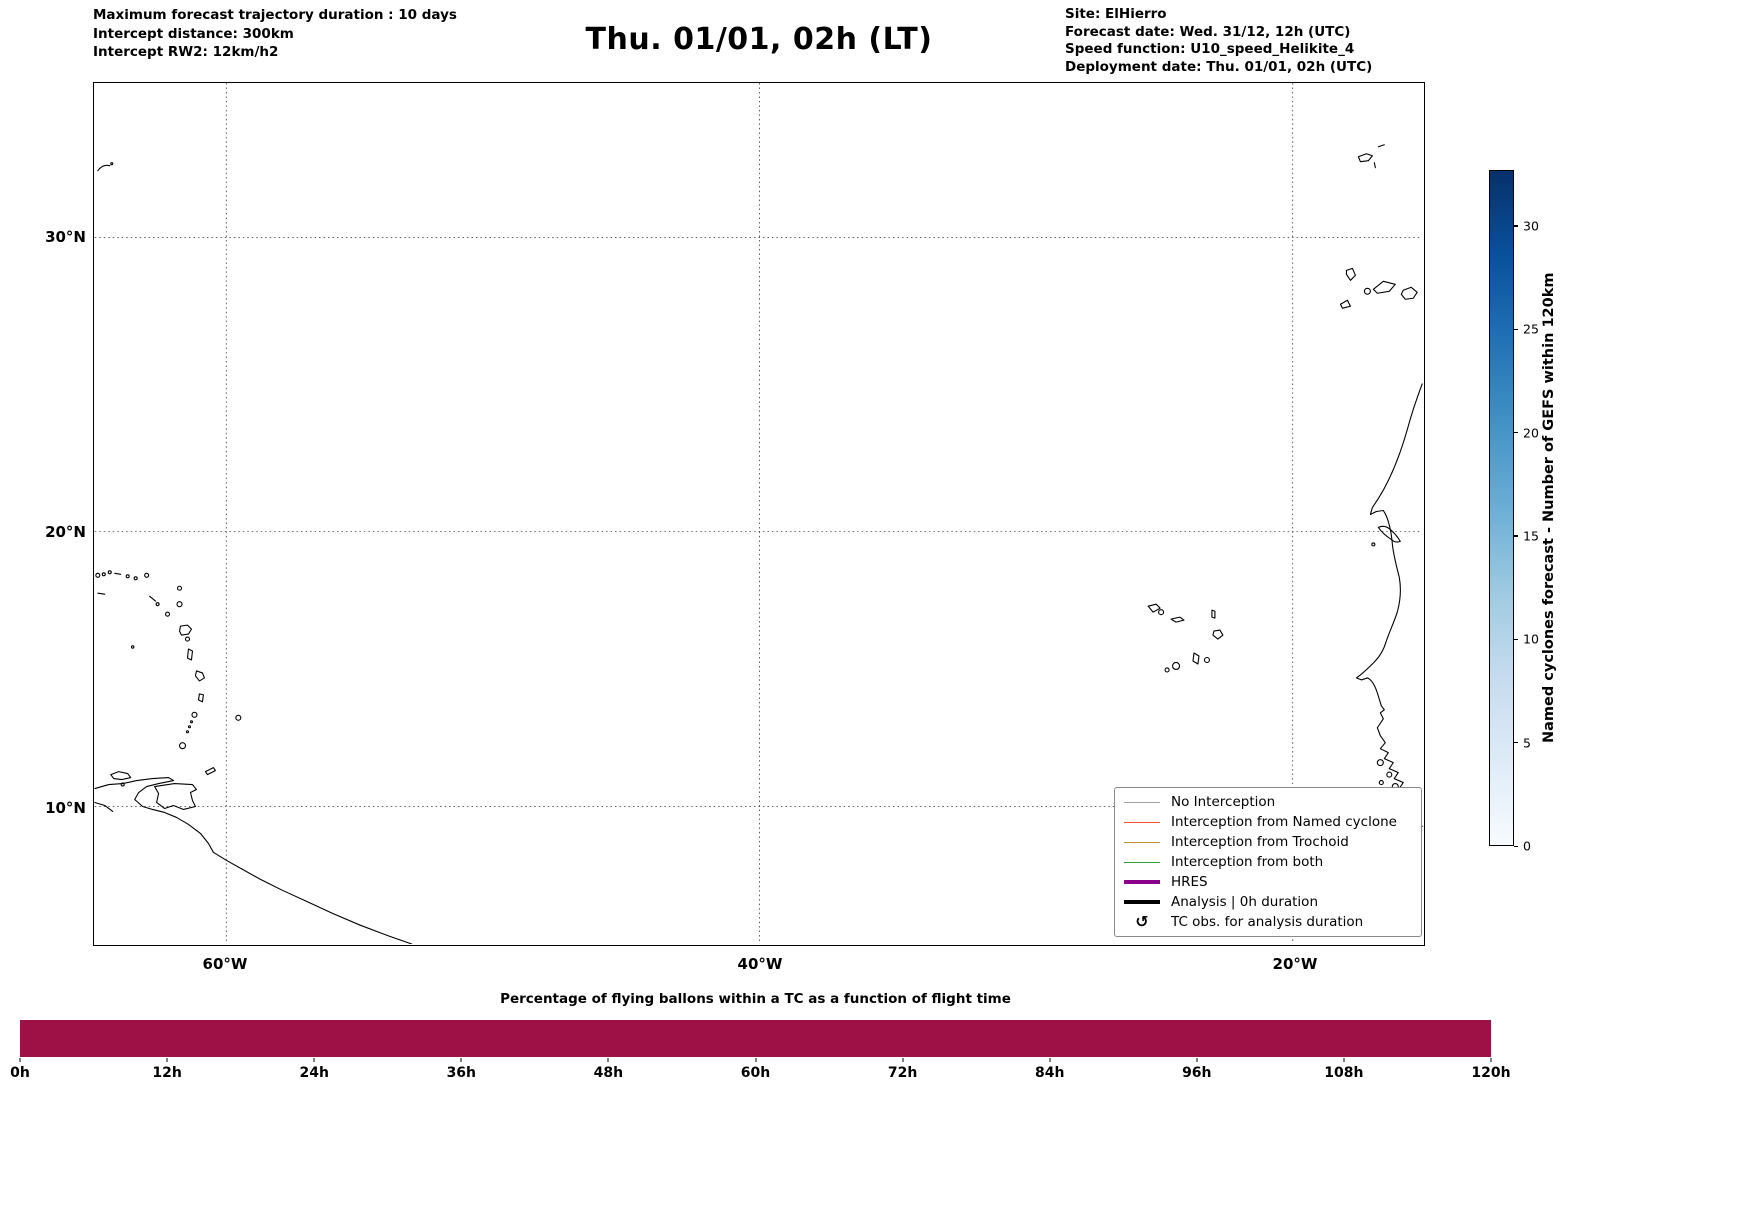 The height and width of the screenshot is (1213, 1748). What do you see at coordinates (1389, 534) in the screenshot?
I see `arguin-bank-island` at bounding box center [1389, 534].